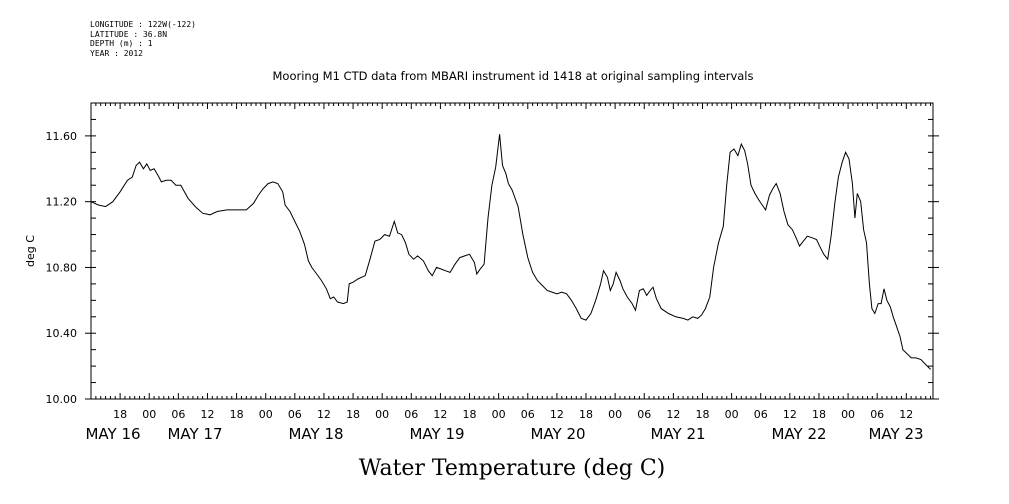  I want to click on chart-bottom-label: Water Temperature (deg C), so click(512, 468).